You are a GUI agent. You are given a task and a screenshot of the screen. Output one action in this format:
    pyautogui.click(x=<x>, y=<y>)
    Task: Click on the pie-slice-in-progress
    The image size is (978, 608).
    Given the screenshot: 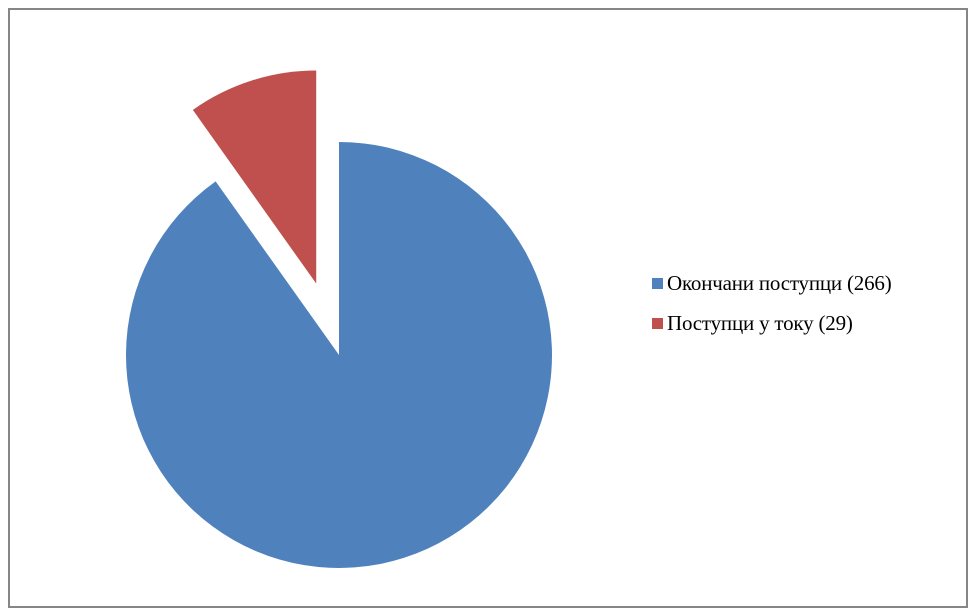 What is the action you would take?
    pyautogui.click(x=254, y=177)
    